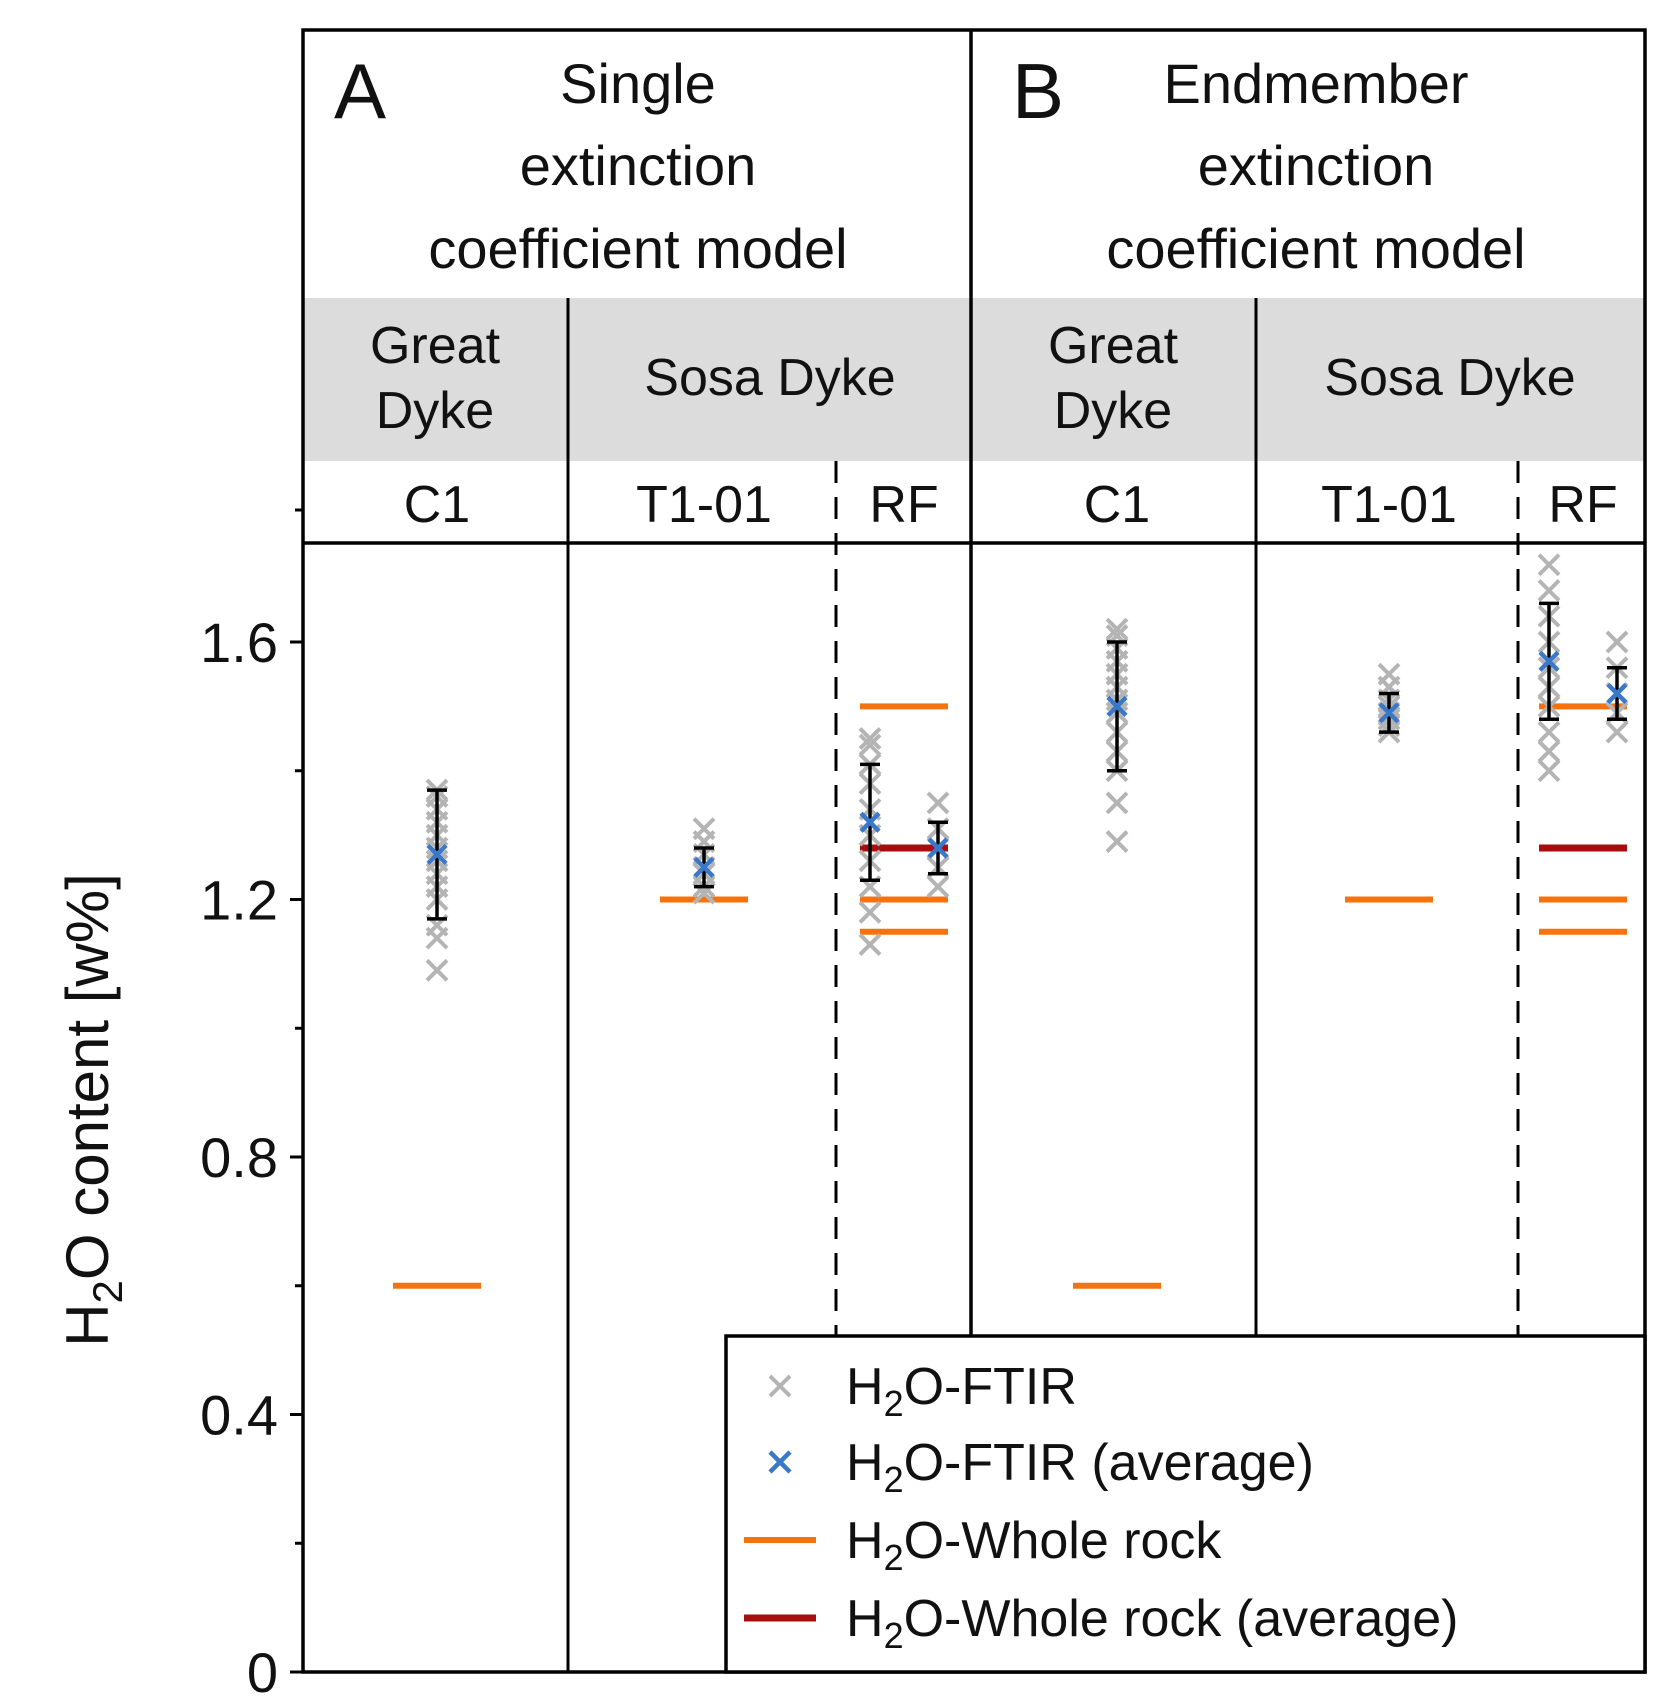  I want to click on panel-b-great-dyke-label-line-1: Great, so click(1113, 346).